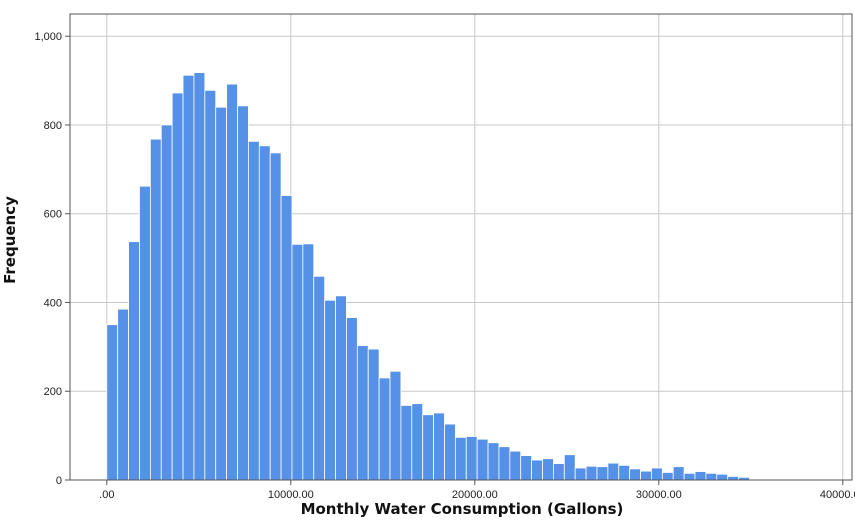 Image resolution: width=855 pixels, height=520 pixels. What do you see at coordinates (53, 215) in the screenshot?
I see `y-tick-label: 600` at bounding box center [53, 215].